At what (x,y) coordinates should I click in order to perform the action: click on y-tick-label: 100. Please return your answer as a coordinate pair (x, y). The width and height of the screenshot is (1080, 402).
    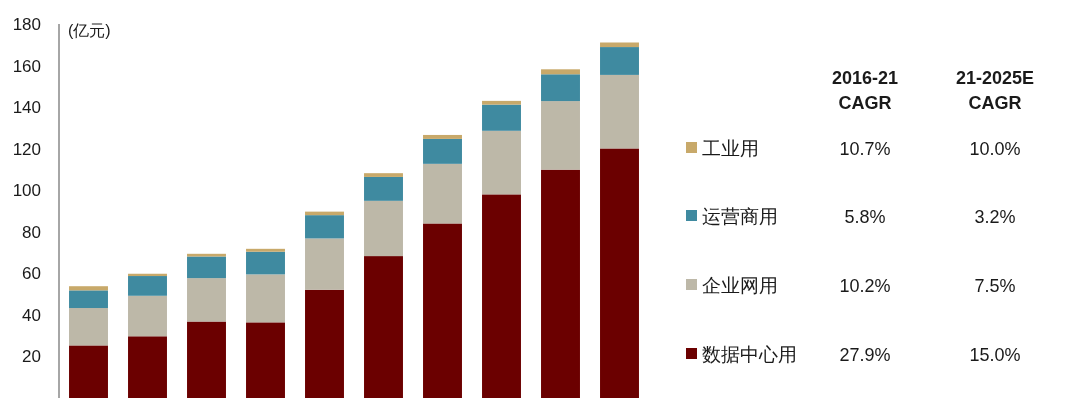
    Looking at the image, I should click on (26, 191).